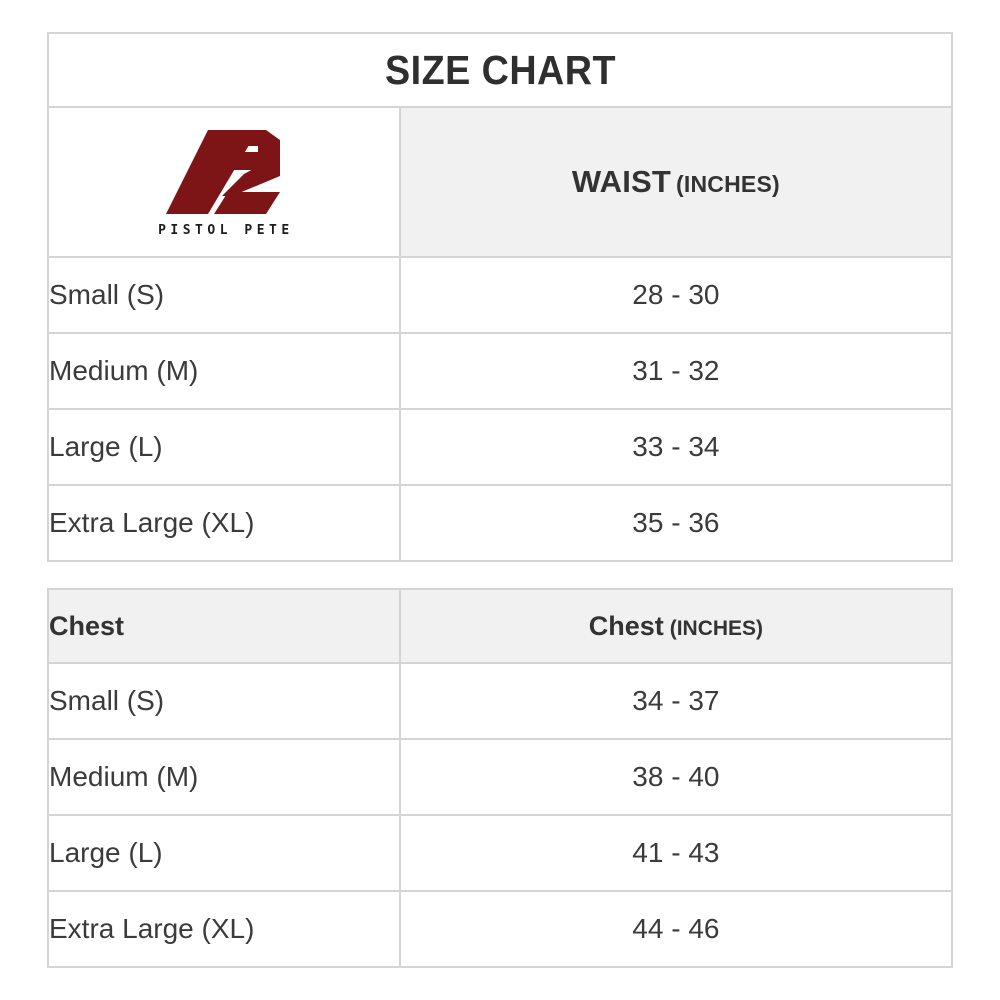  What do you see at coordinates (222, 171) in the screenshot?
I see `pistol-pete-p2-logo-icon` at bounding box center [222, 171].